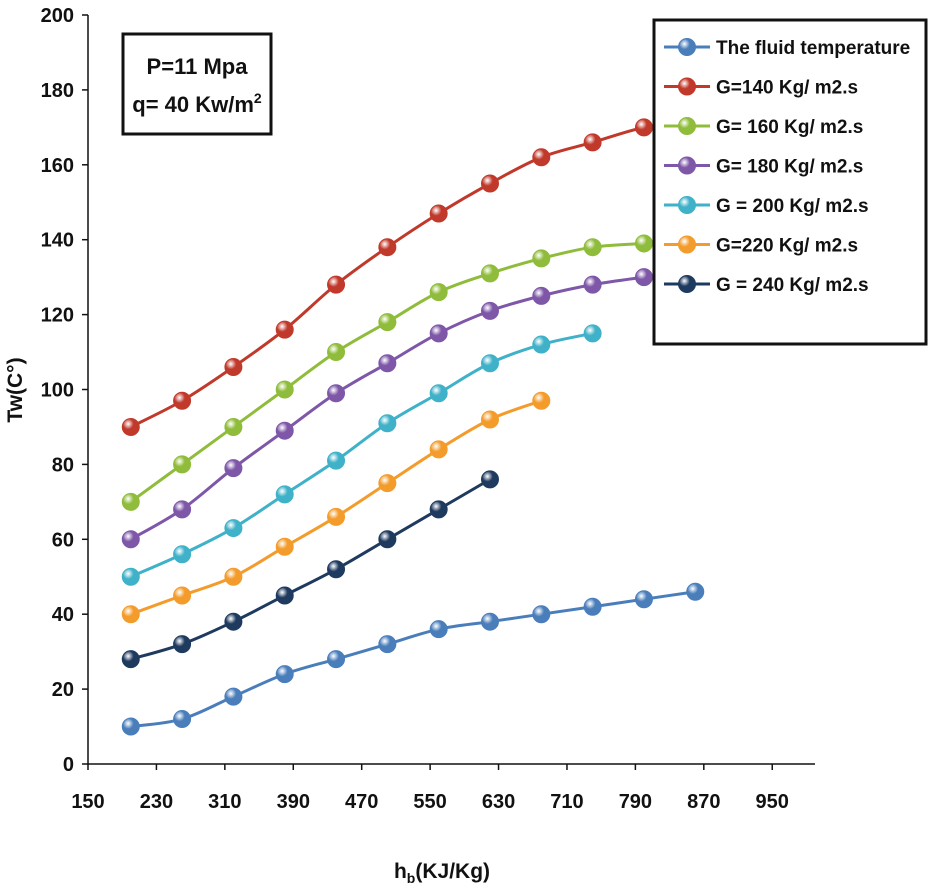 This screenshot has width=934, height=894. What do you see at coordinates (293, 802) in the screenshot?
I see `x-tick-label: 390` at bounding box center [293, 802].